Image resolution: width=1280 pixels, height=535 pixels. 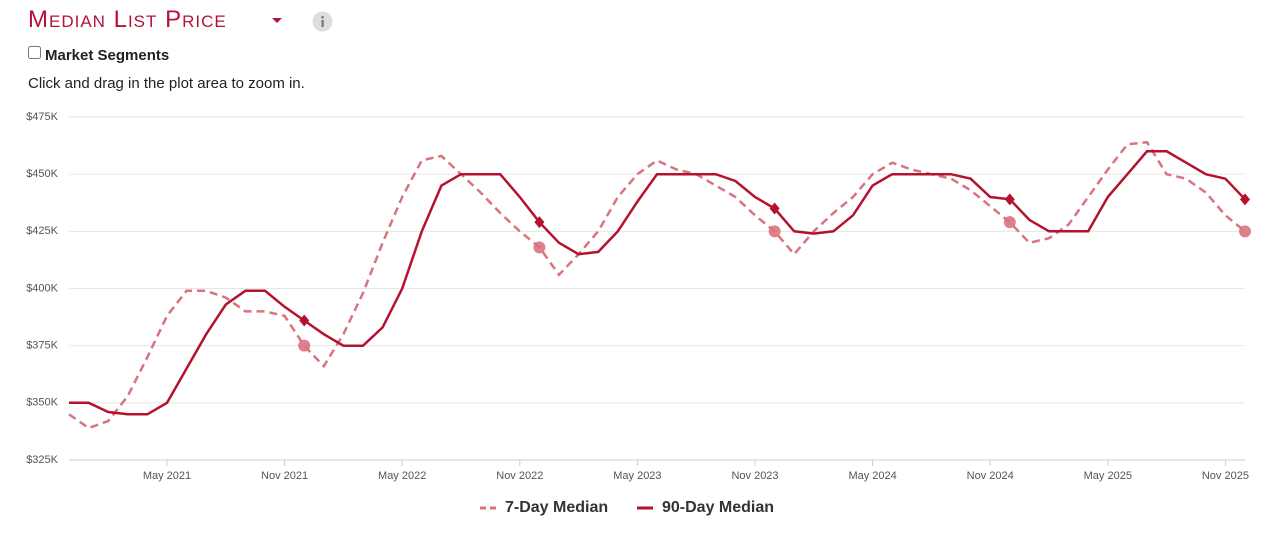 I want to click on x-tick-label: May 2022, so click(x=402, y=476).